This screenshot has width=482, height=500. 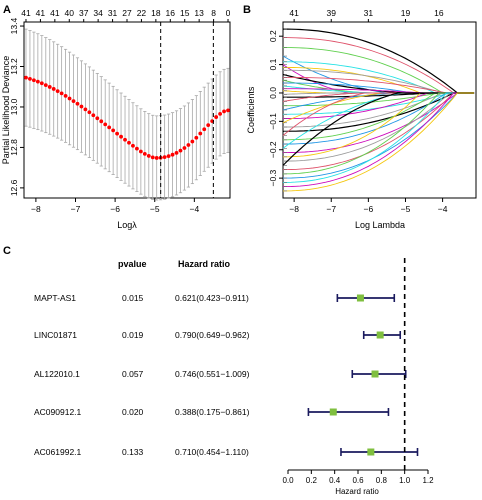 I want to click on y-tick-label: 12.8, so click(x=14, y=147).